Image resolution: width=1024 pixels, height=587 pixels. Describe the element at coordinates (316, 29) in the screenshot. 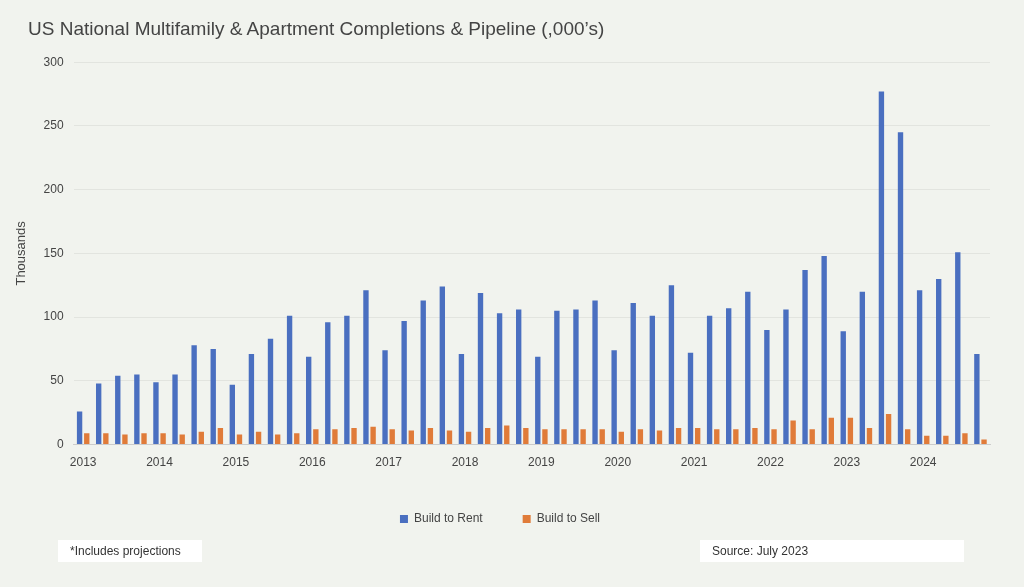

I see `chart-title: US National Multifamily & Apartment Completions & Pipeline (,000’s)` at that location.